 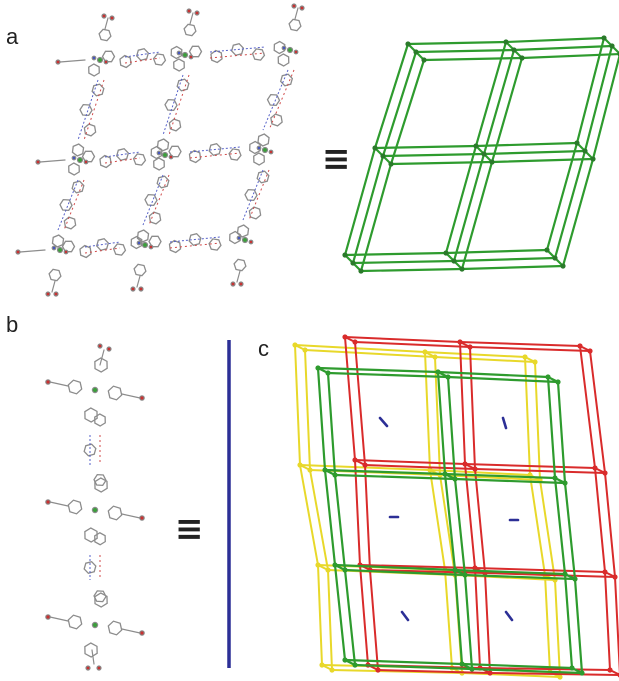 What do you see at coordinates (12, 324) in the screenshot?
I see `panel-b-label: b` at bounding box center [12, 324].